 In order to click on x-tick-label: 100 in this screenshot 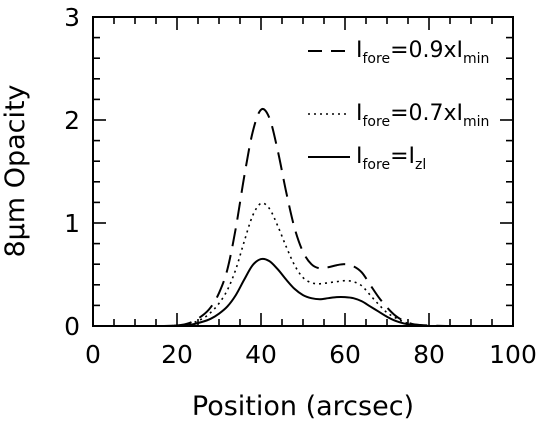, I will do `click(513, 354)`.